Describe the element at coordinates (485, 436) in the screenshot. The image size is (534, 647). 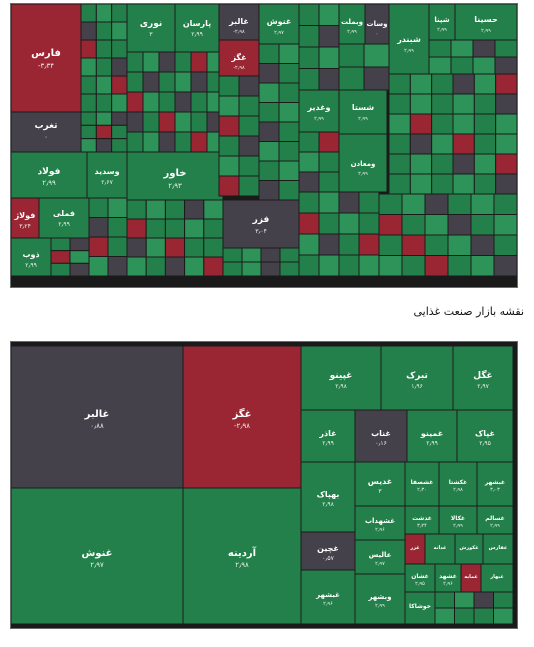
I see `tile-ghpak` at that location.